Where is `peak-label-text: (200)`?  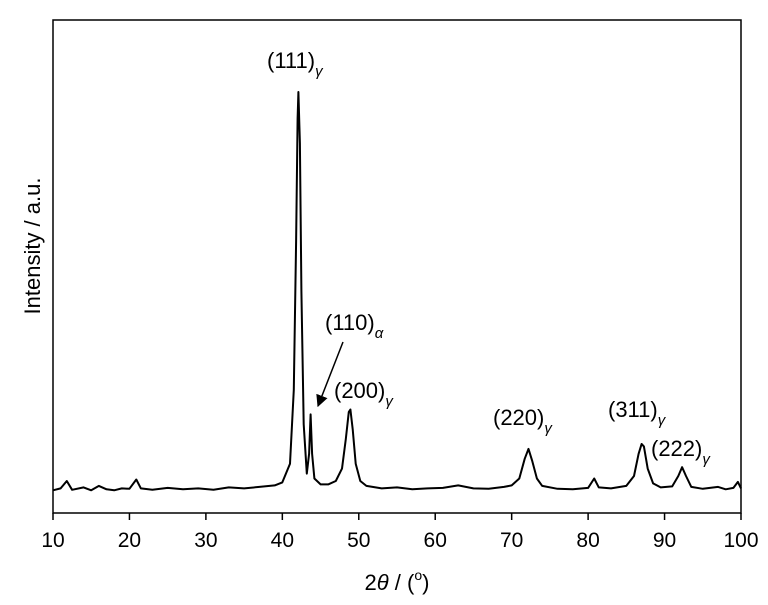 peak-label-text: (200) is located at coordinates (359, 390).